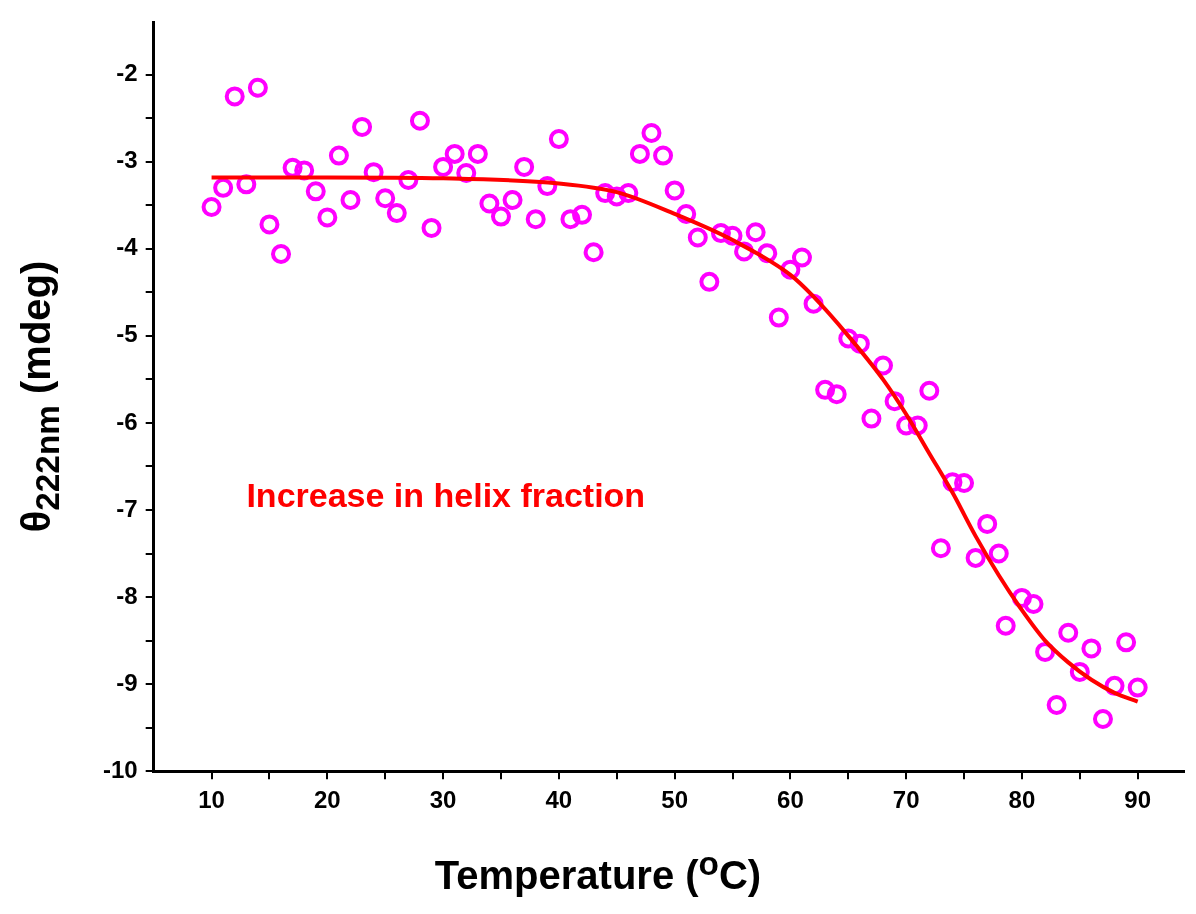 This screenshot has width=1196, height=914. Describe the element at coordinates (906, 800) in the screenshot. I see `x-tick-label: 70` at that location.